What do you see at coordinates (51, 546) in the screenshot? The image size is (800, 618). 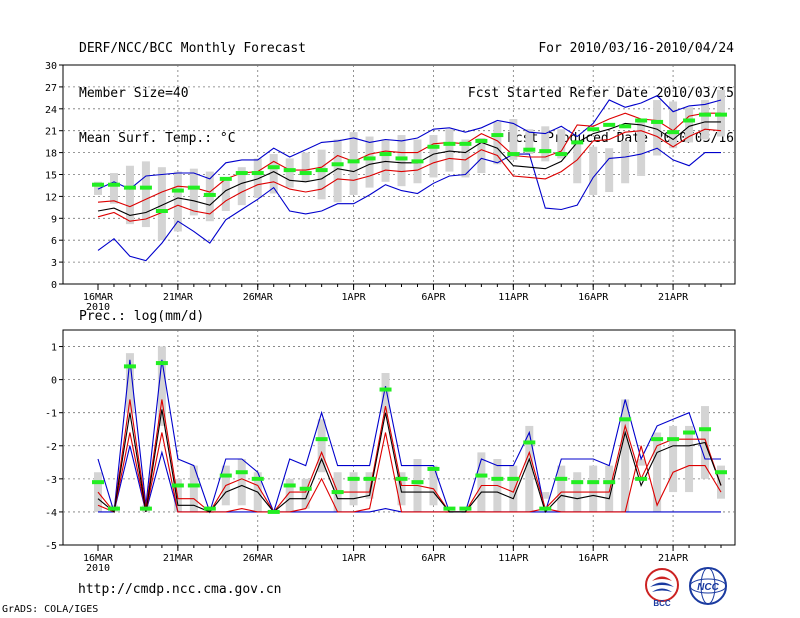 I see `y-tick-label: -5` at bounding box center [51, 546].